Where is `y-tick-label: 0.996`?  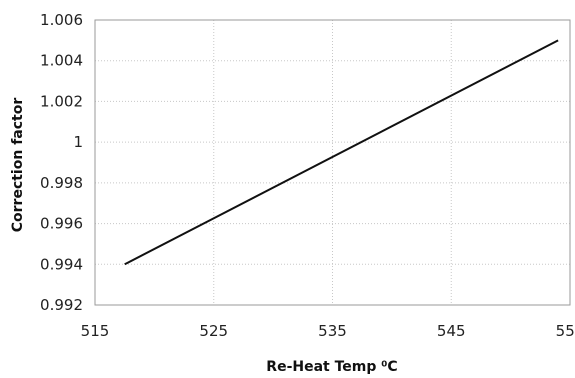 y-tick-label: 0.996 is located at coordinates (61, 224).